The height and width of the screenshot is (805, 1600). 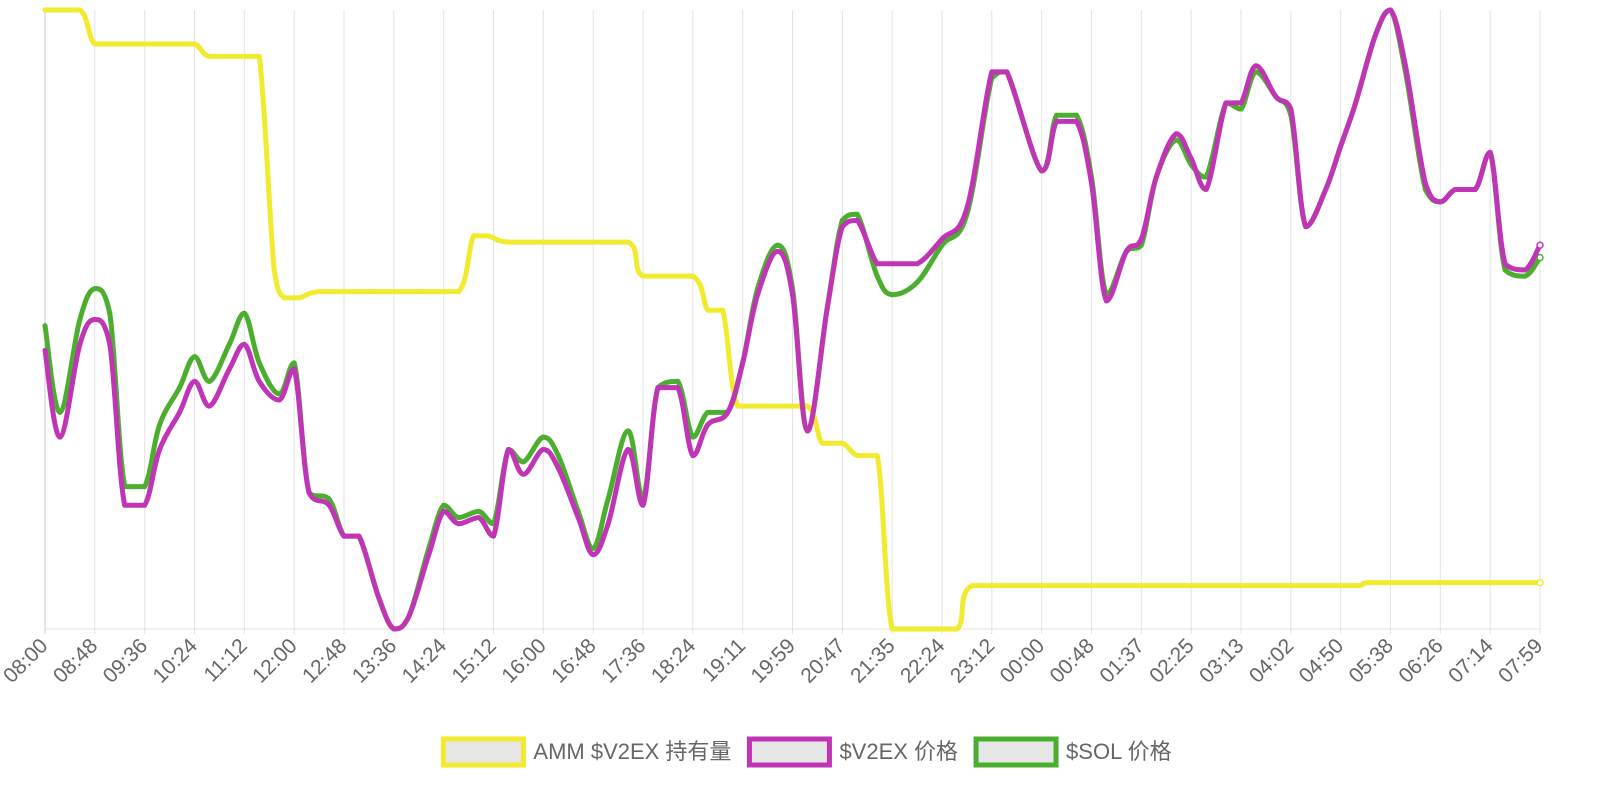 I want to click on x-tick-label: 16:48, so click(x=573, y=660).